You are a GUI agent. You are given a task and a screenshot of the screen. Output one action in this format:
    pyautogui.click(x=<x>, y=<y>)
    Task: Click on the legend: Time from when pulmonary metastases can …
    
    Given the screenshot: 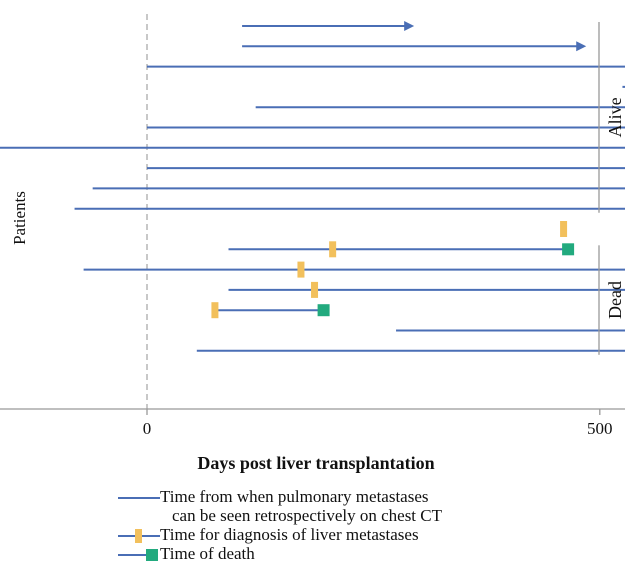 What is the action you would take?
    pyautogui.click(x=280, y=525)
    